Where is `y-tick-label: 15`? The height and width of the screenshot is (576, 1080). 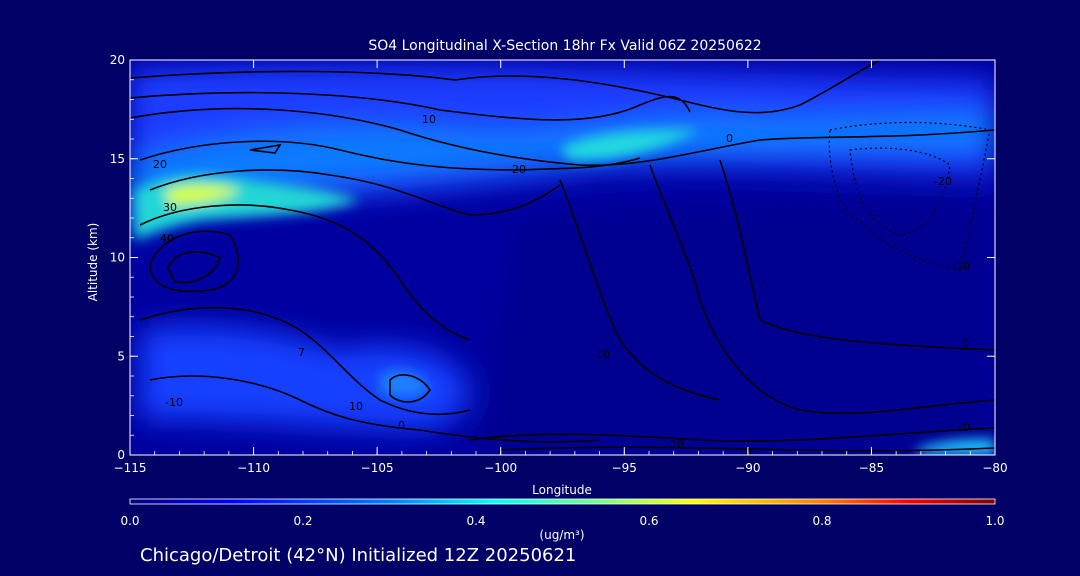
y-tick-label: 15 is located at coordinates (117, 159).